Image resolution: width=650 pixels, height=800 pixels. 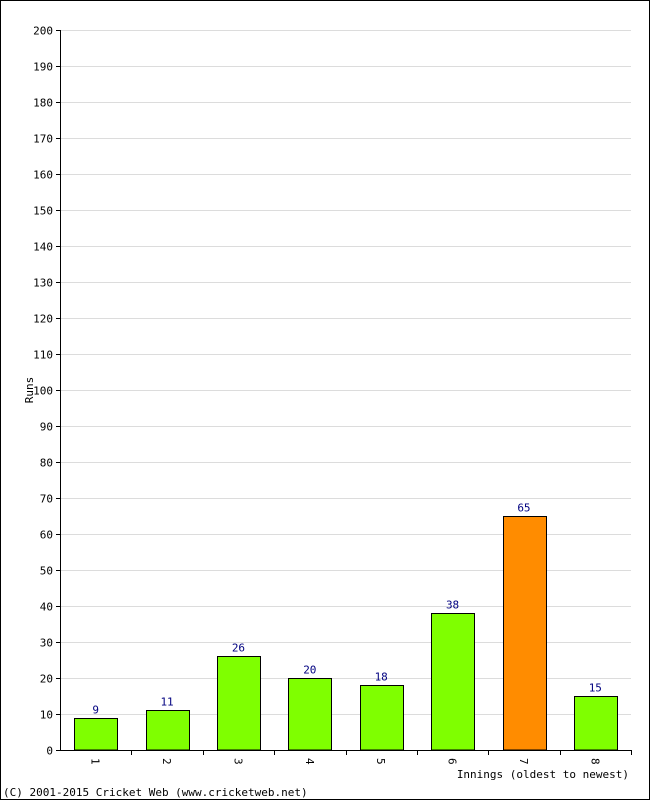 I want to click on x-tick-label-3: 3, so click(x=237, y=761).